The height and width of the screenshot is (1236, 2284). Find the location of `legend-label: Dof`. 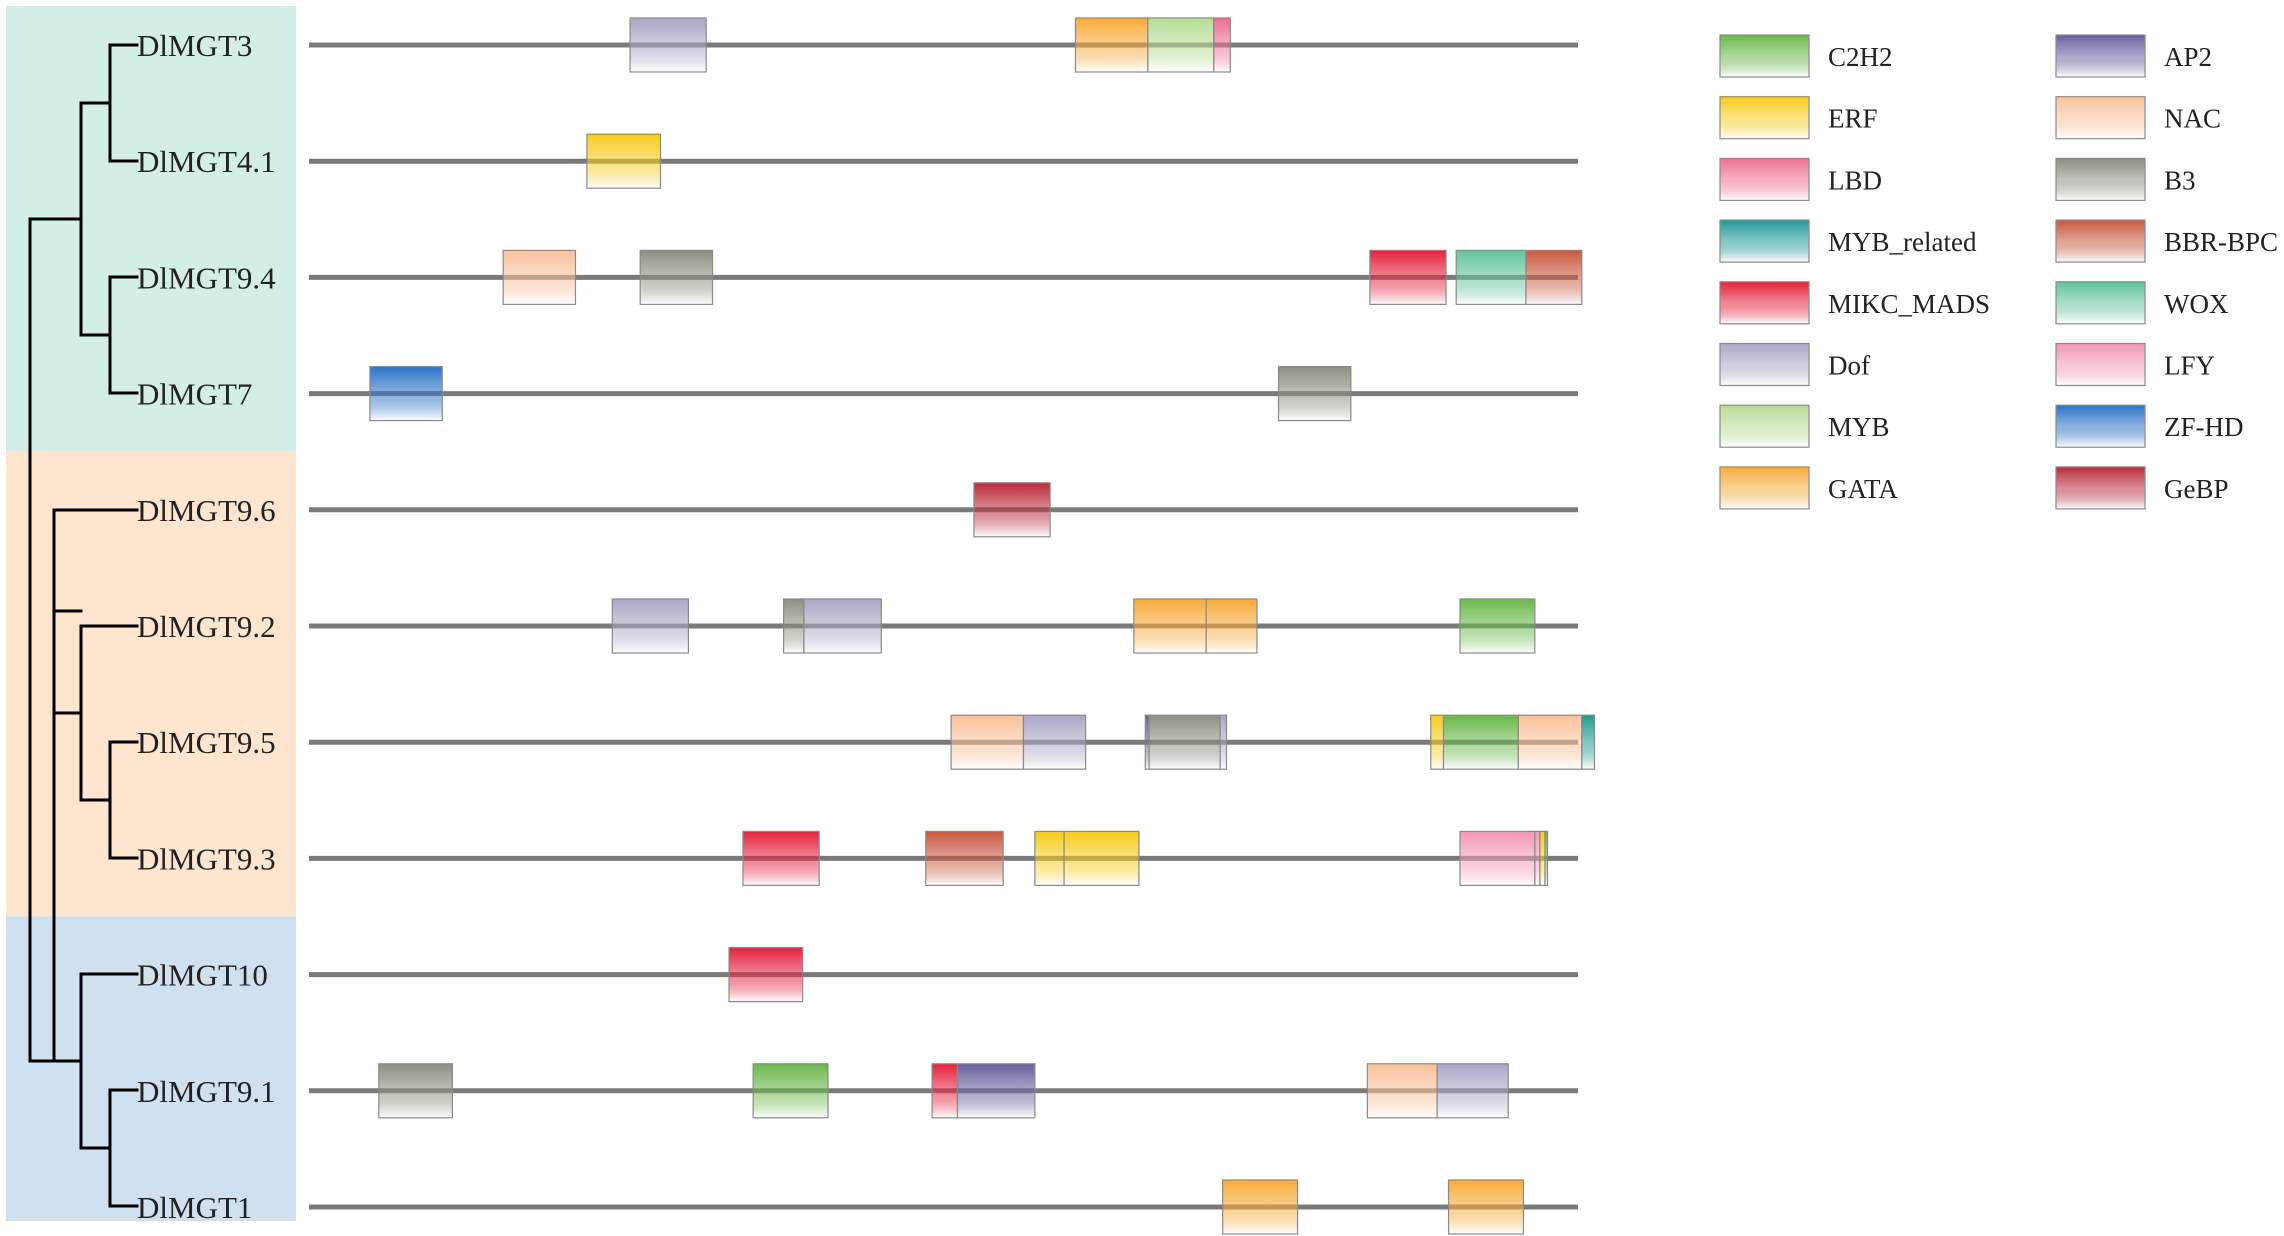

legend-label: Dof is located at coordinates (1849, 366).